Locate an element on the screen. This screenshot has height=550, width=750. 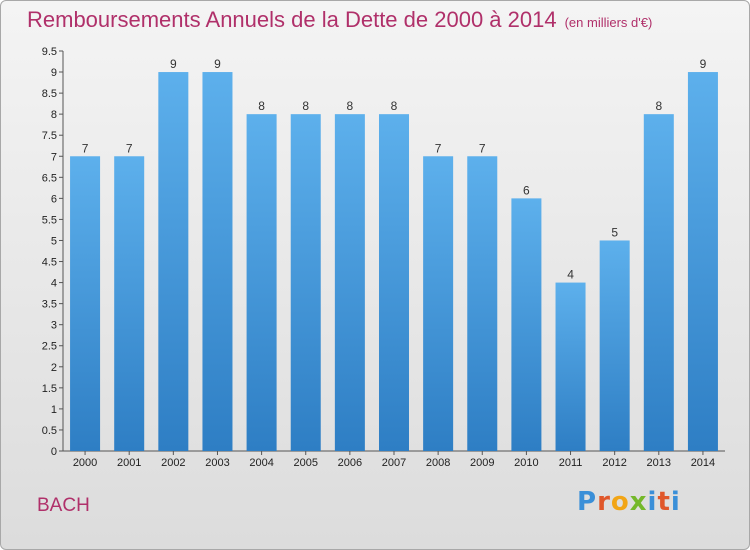
y-tick-label: 3.5 is located at coordinates (49, 305).